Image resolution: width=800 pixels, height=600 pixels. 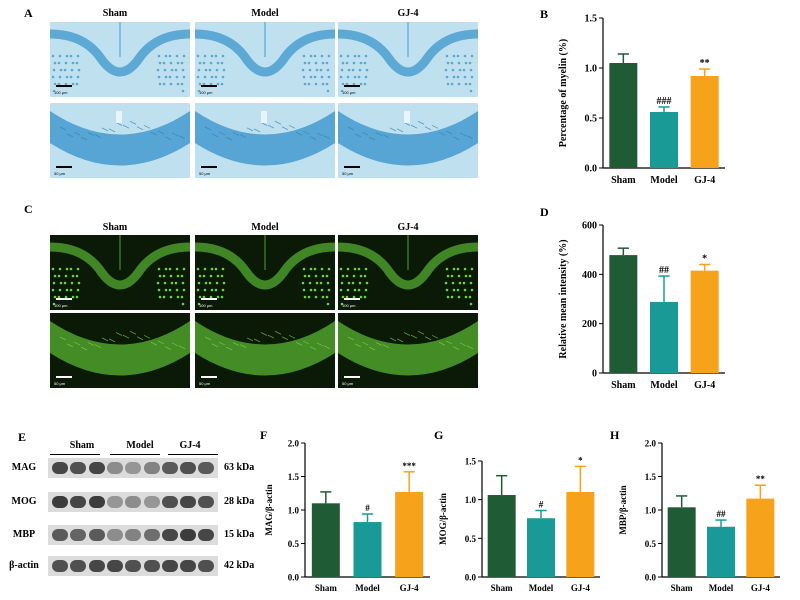 I want to click on blot-kda-label: 28 kDa, so click(x=239, y=501).